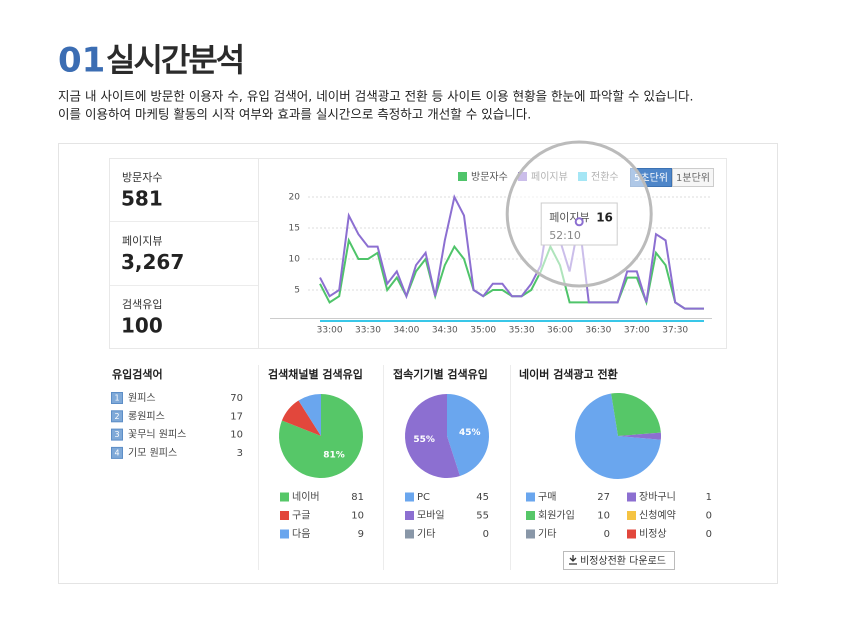  Describe the element at coordinates (489, 177) in the screenshot. I see `legend-label: 방문자수` at that location.